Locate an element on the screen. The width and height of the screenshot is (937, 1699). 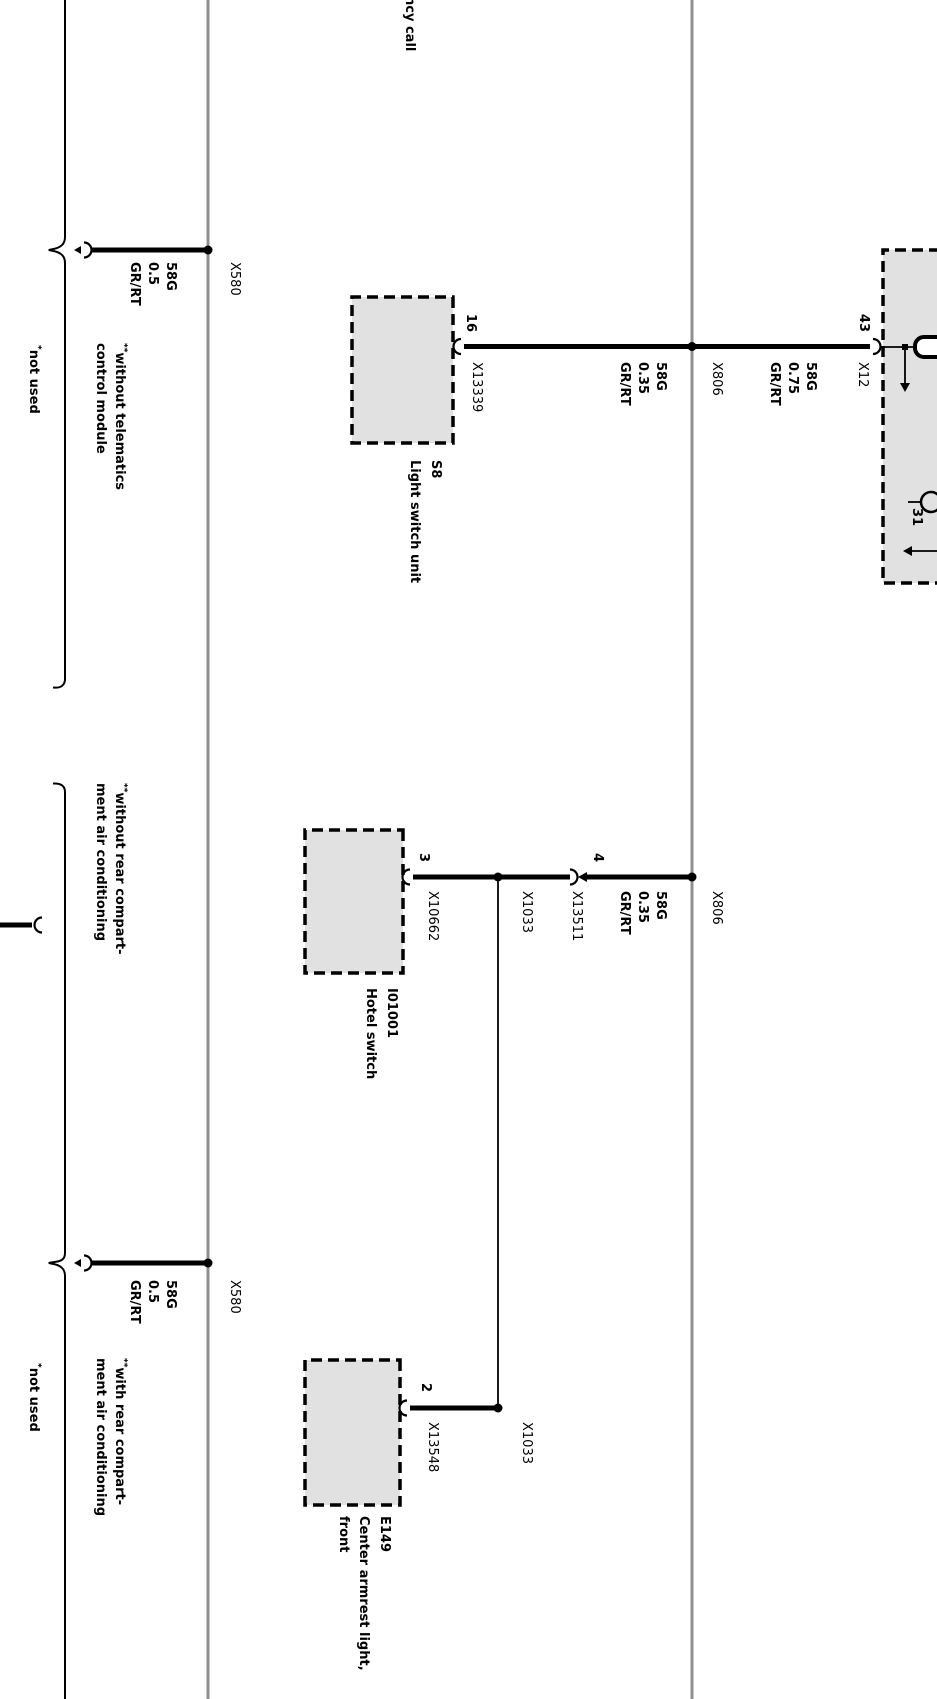
pin-4-label: 4 is located at coordinates (597, 857).